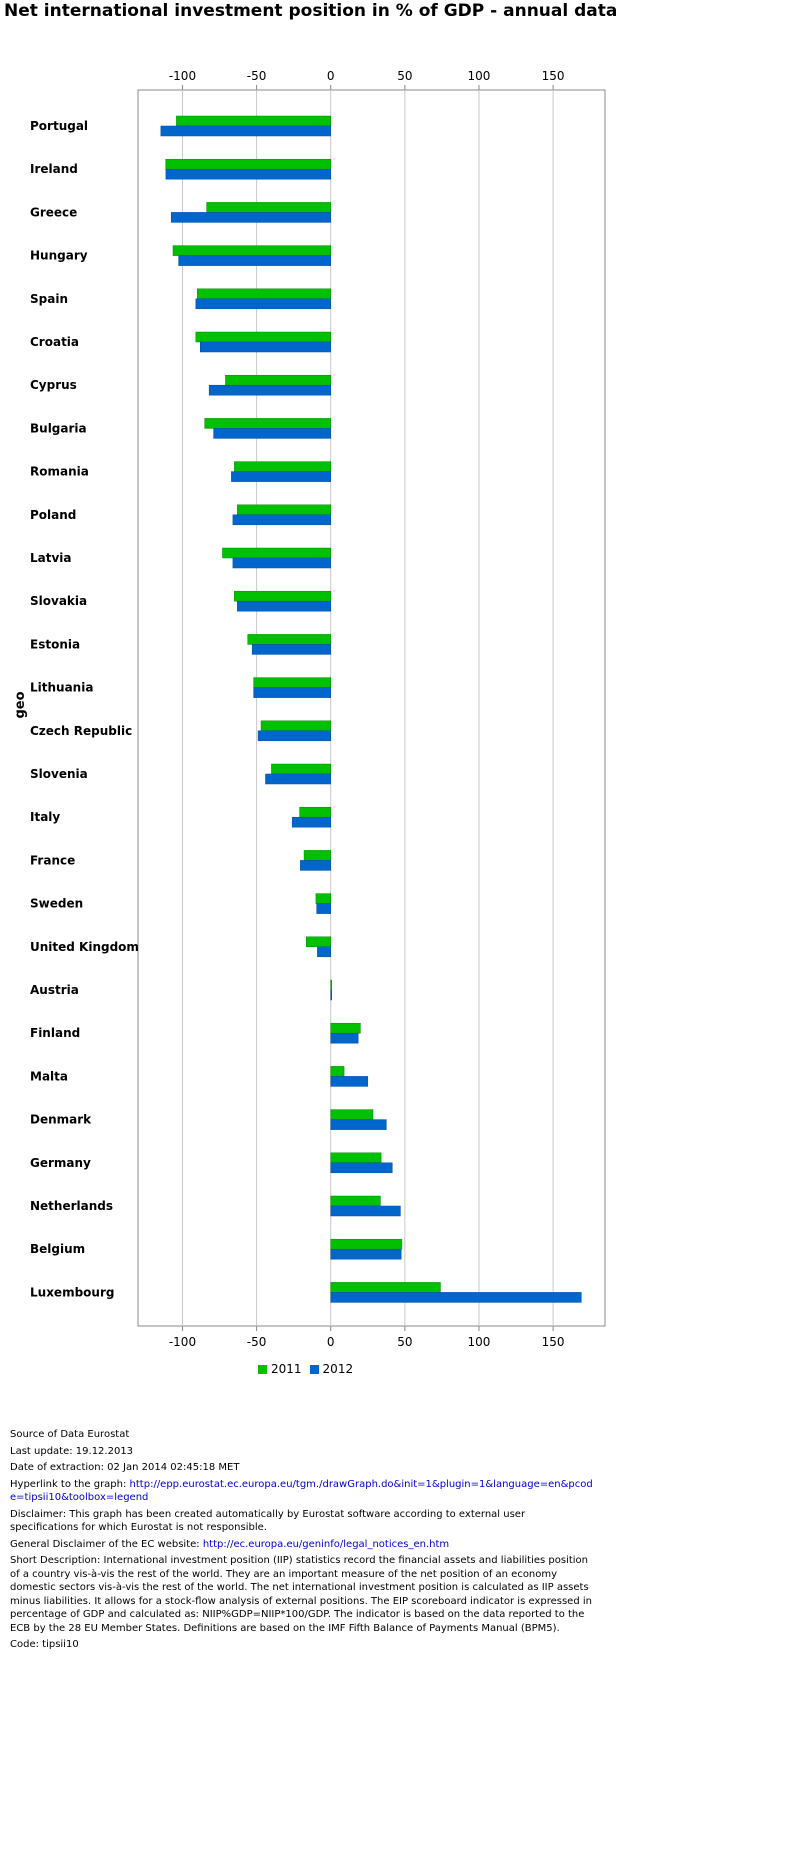 This screenshot has width=800, height=1876. I want to click on bar-2012-lithuania, so click(292, 692).